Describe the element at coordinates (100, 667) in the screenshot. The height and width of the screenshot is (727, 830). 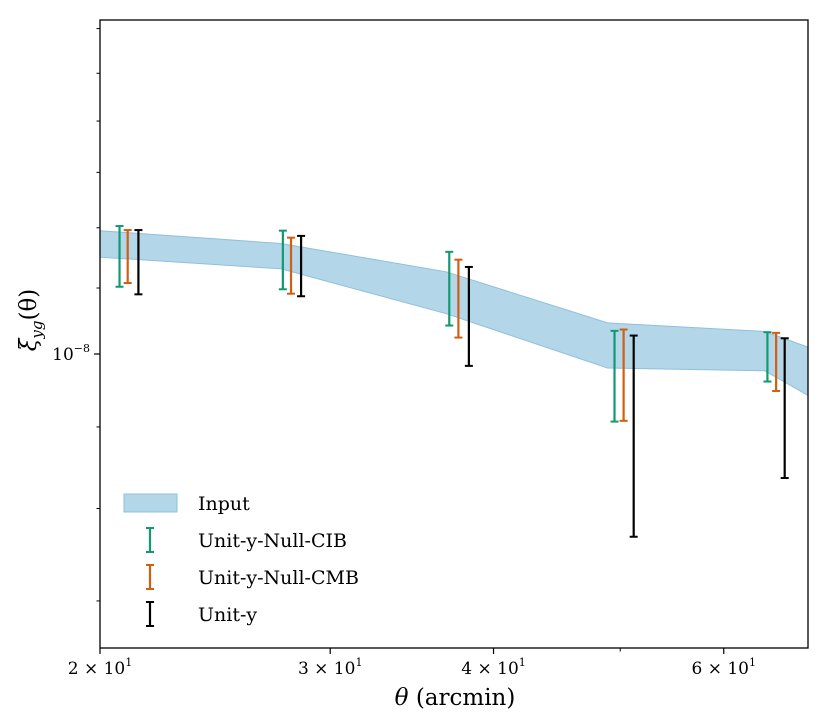
I see `x-tick-label-1: 2 × 101` at that location.